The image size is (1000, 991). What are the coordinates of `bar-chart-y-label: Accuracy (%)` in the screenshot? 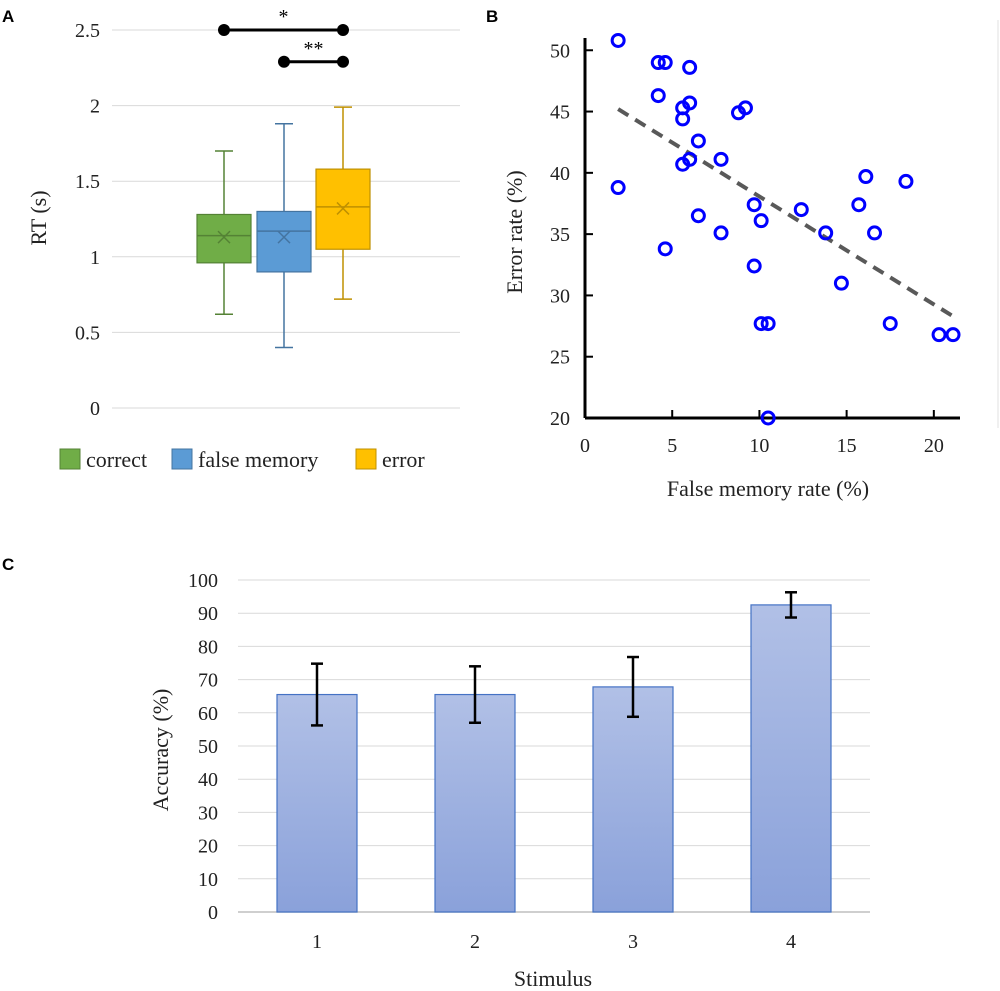 It's located at (160, 750).